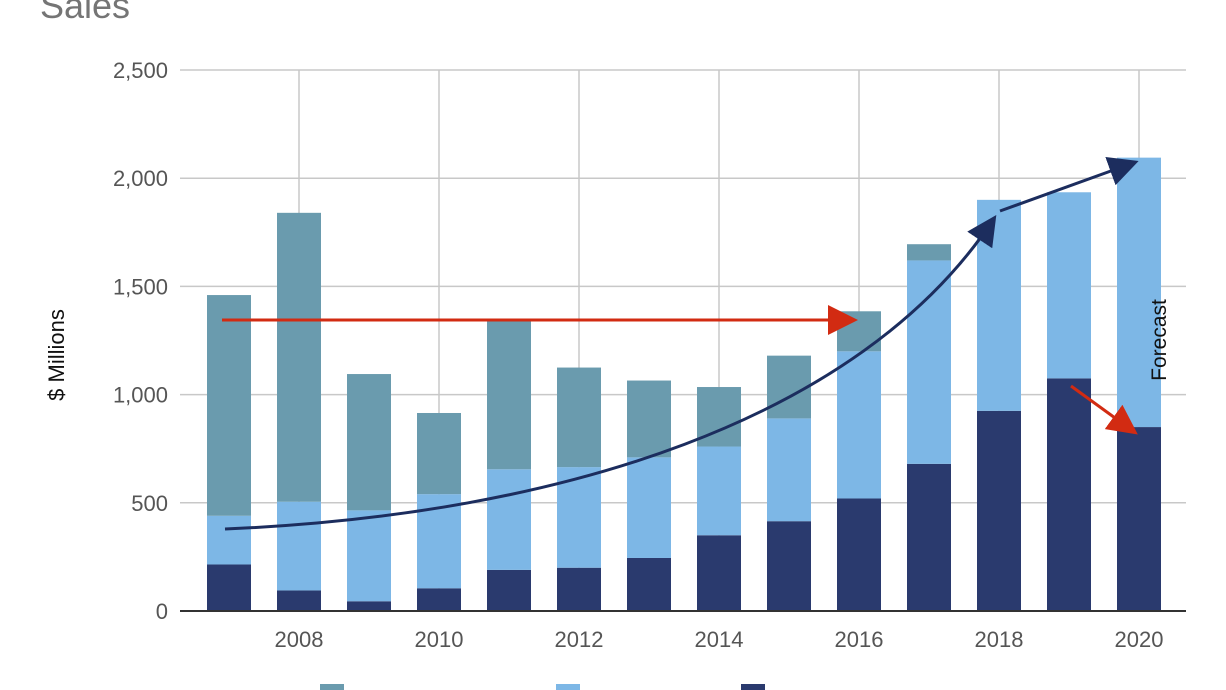 The image size is (1226, 690). What do you see at coordinates (1139, 639) in the screenshot?
I see `x-tick-label: 2020` at bounding box center [1139, 639].